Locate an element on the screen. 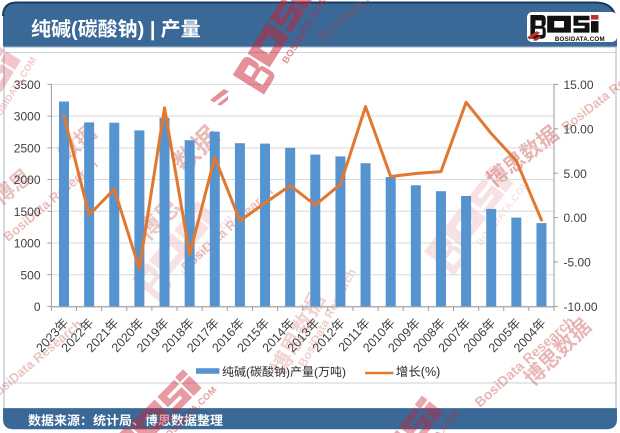 The width and height of the screenshot is (620, 433). svg-text: 3000 is located at coordinates (27, 117).